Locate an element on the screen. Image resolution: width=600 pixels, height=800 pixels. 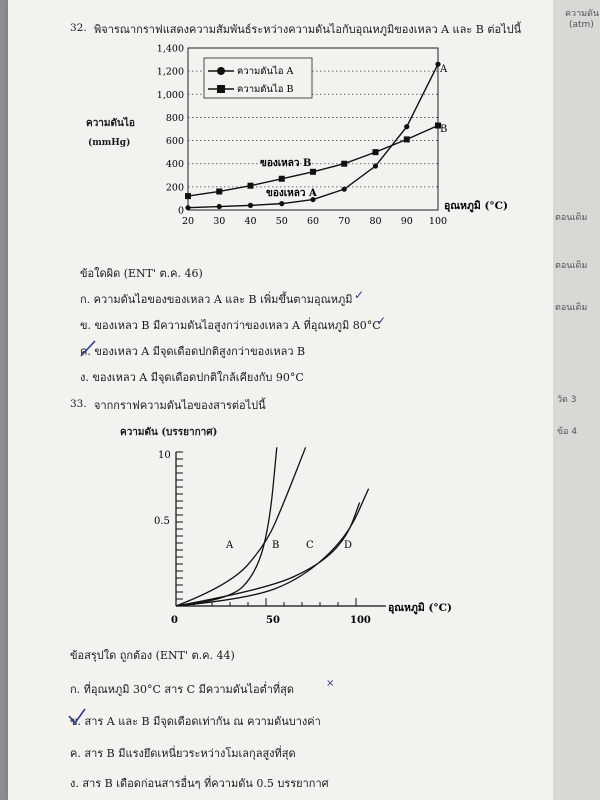
curve-c is located at coordinates (268, 554).